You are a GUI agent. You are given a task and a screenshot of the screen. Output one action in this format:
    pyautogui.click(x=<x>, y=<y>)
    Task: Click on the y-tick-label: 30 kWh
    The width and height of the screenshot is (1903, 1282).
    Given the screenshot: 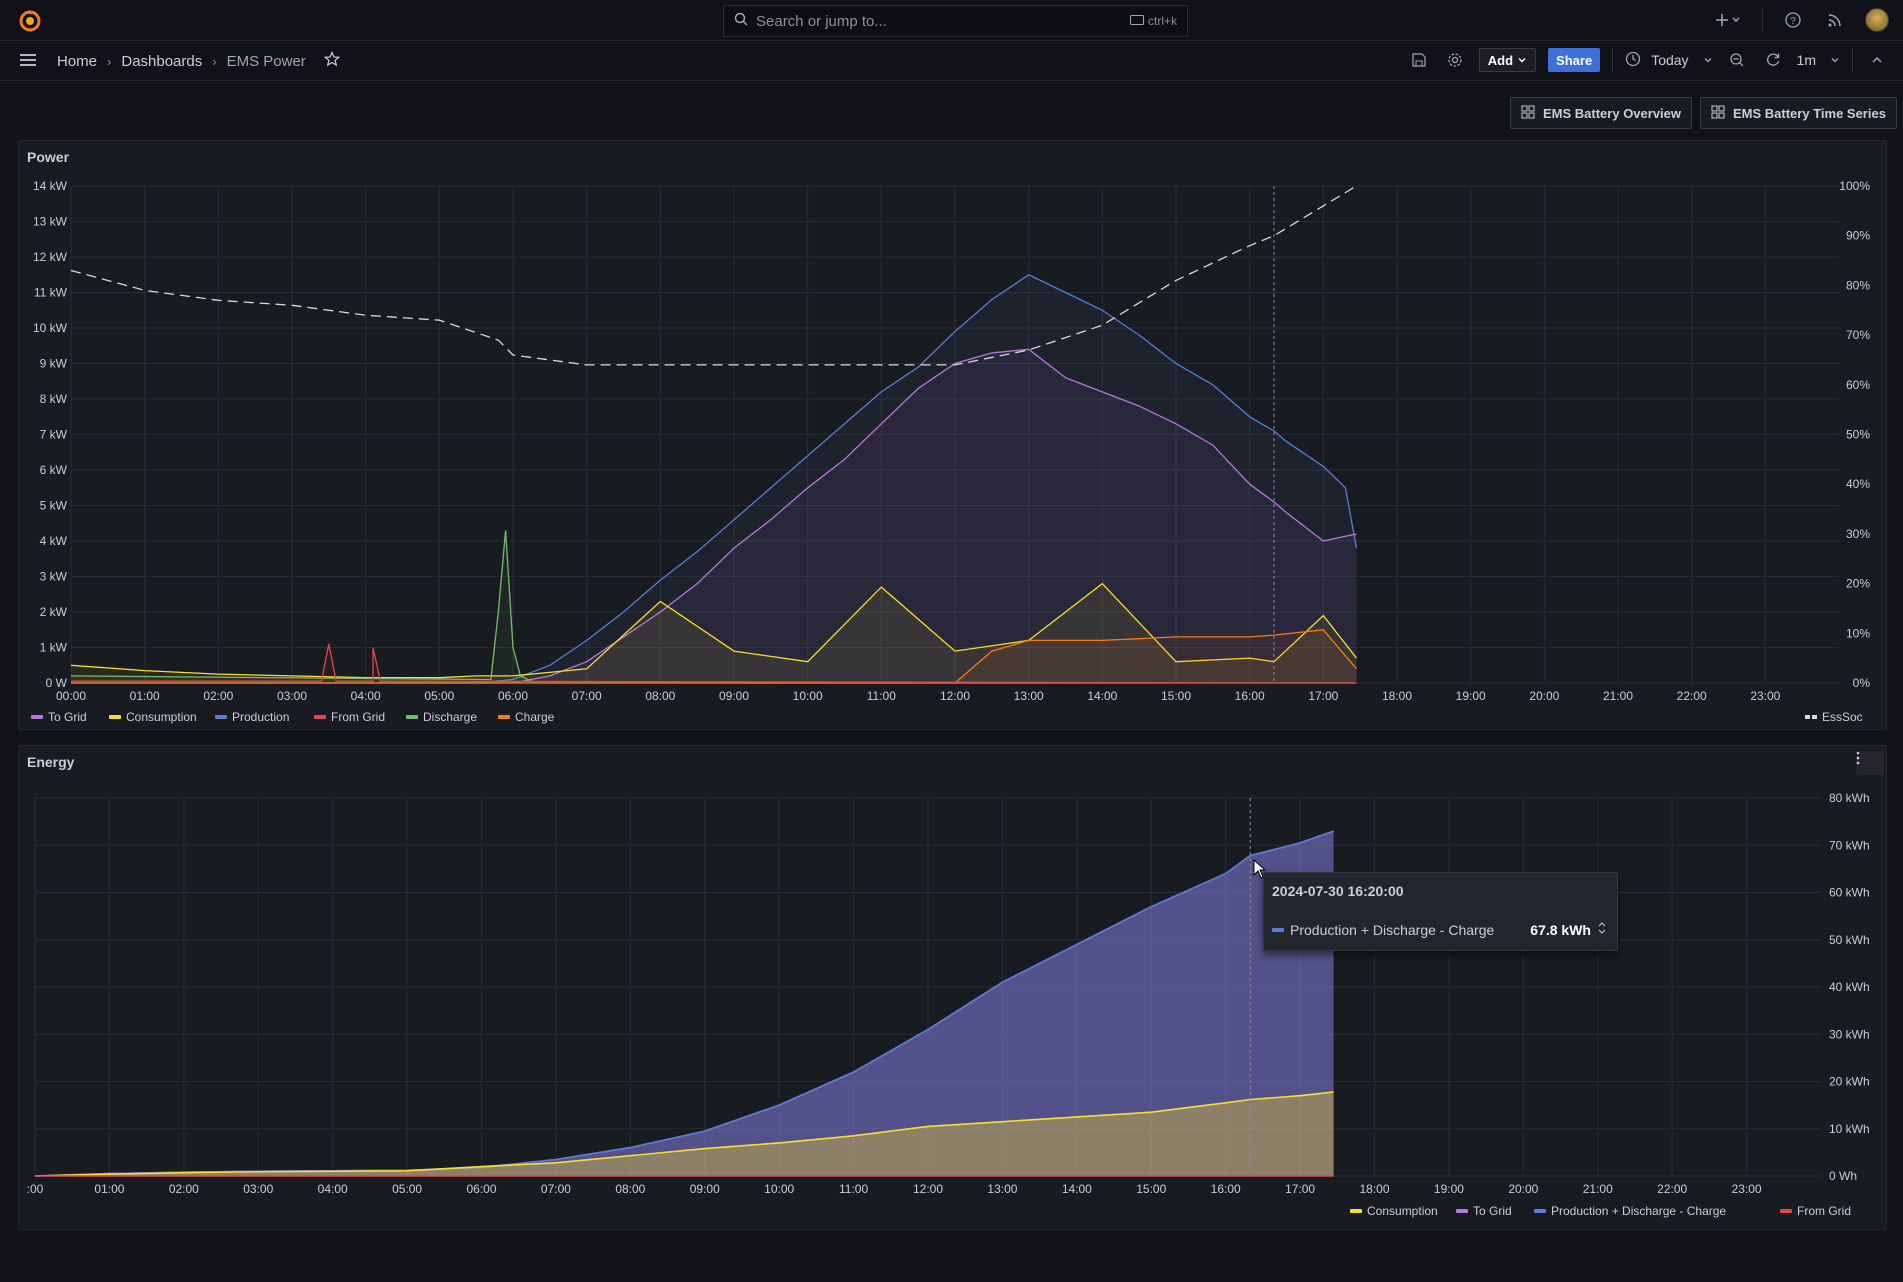 What is the action you would take?
    pyautogui.click(x=1849, y=1034)
    